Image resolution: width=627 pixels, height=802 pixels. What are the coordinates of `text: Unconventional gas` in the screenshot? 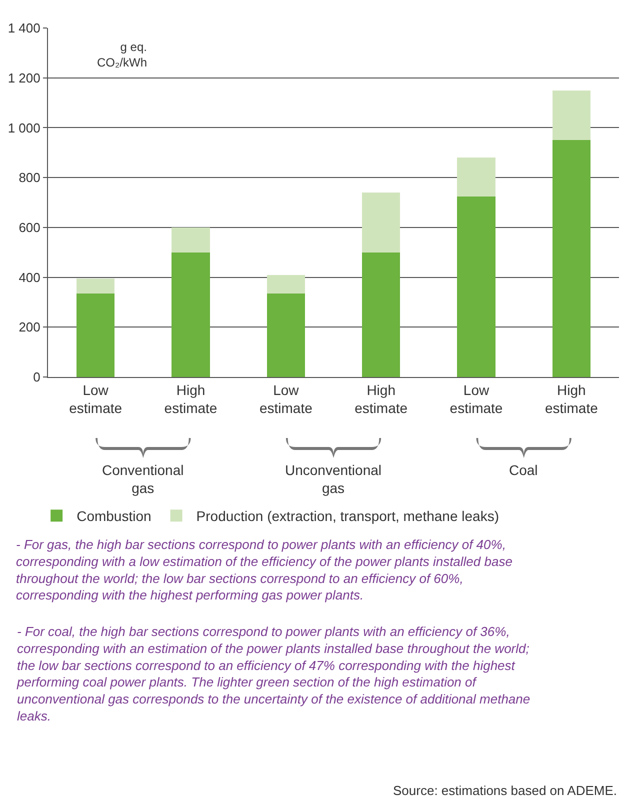 It's located at (333, 479).